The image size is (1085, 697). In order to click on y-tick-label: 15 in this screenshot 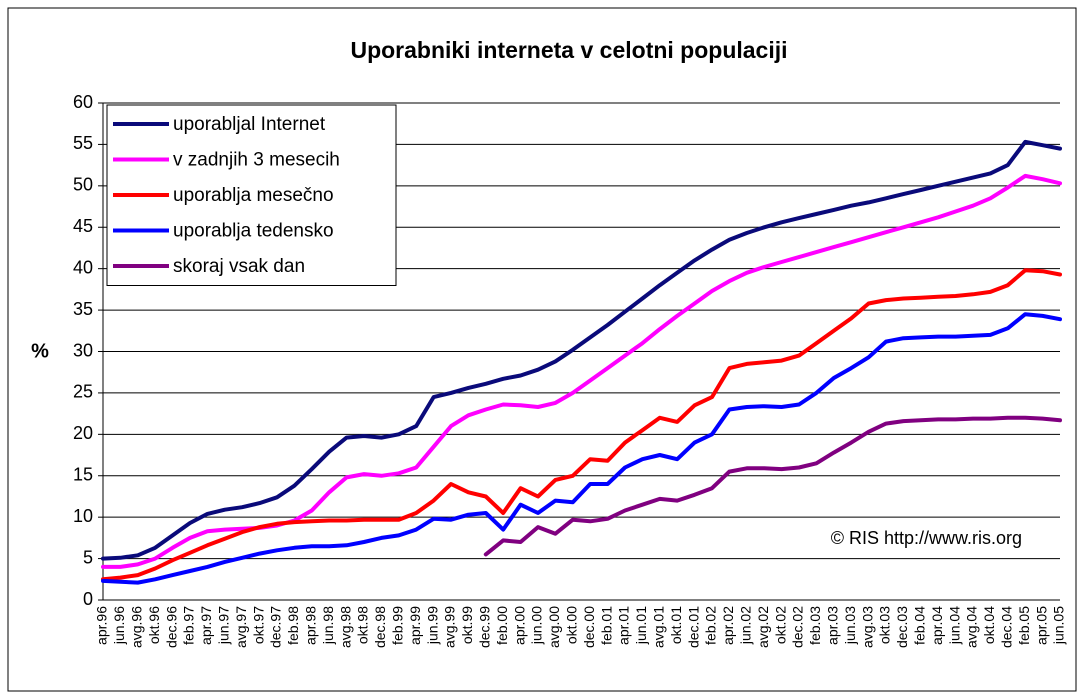, I will do `click(83, 475)`.